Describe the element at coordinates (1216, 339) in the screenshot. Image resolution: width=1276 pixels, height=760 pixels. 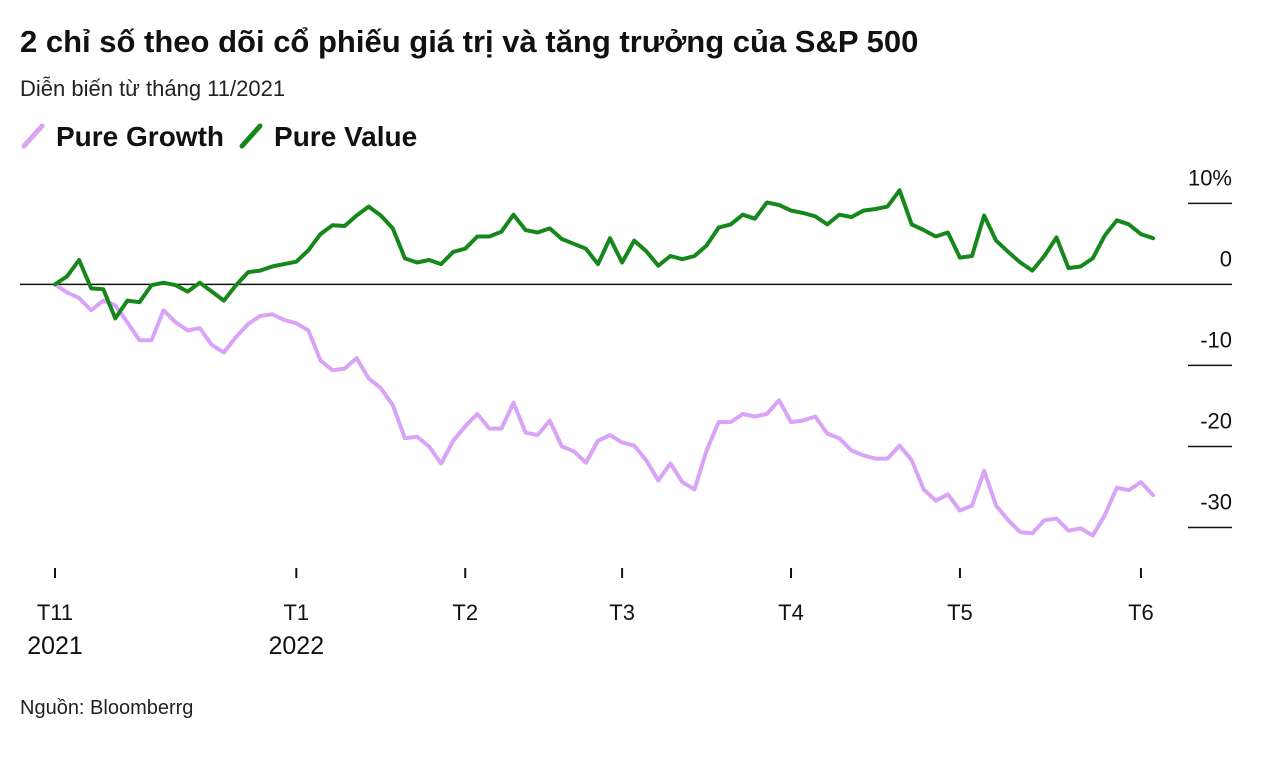
I see `y-tick-label: -10` at that location.